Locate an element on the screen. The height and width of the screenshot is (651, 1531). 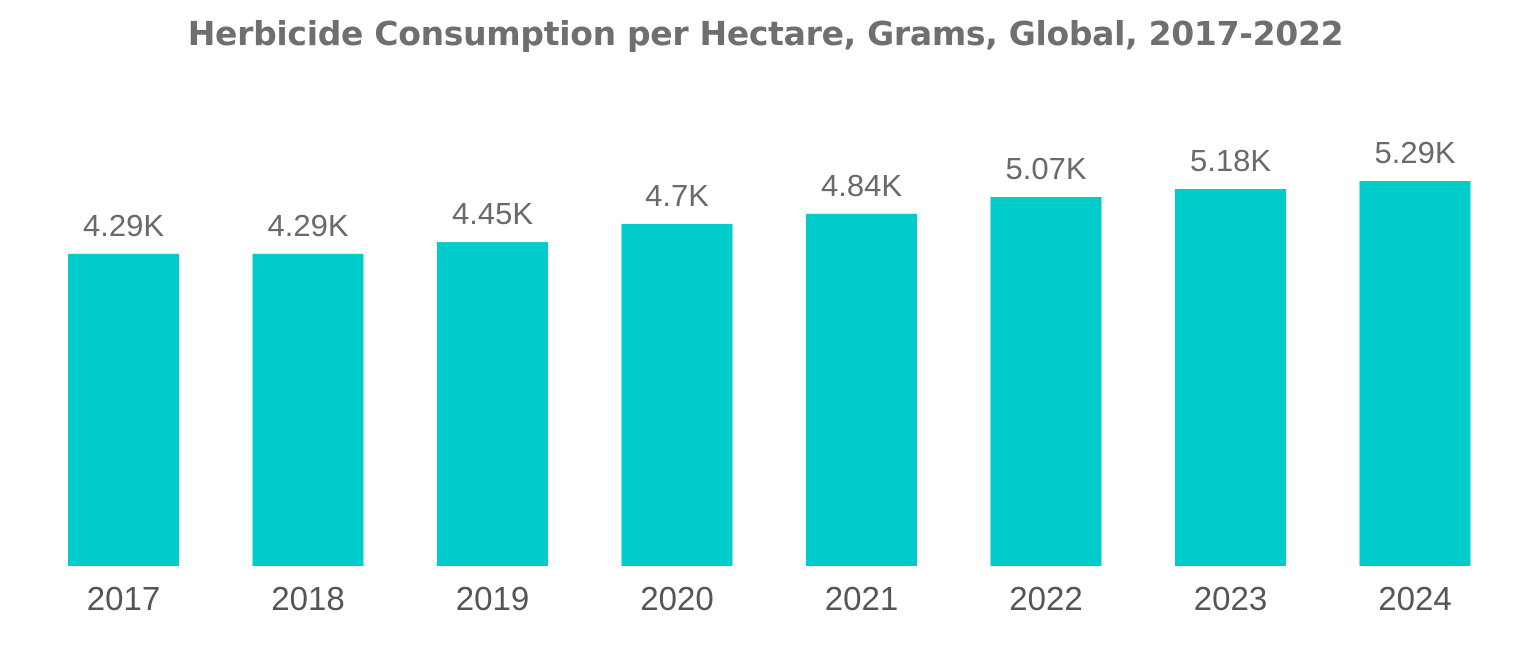
x-tick-label-2023: 2023 is located at coordinates (1230, 598).